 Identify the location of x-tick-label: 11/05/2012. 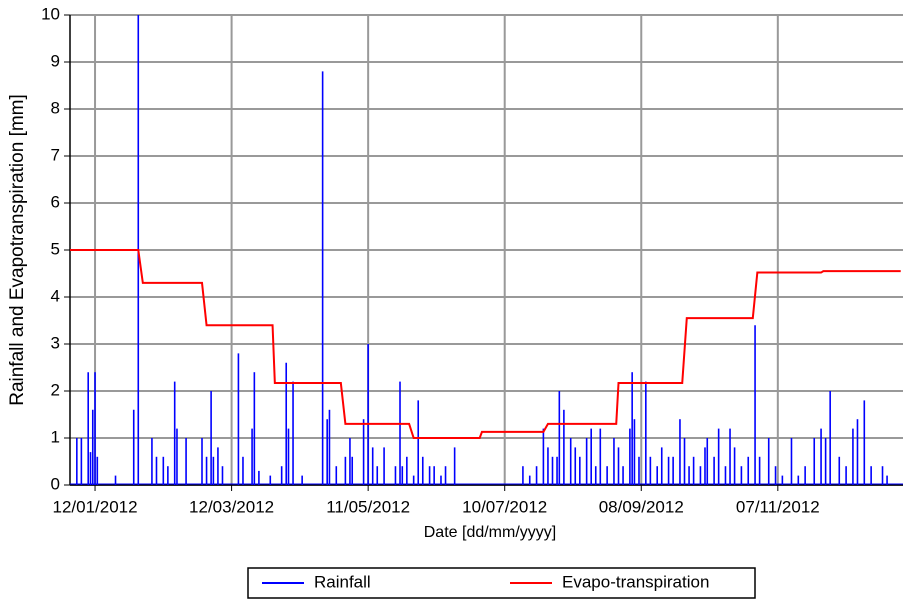
(368, 506).